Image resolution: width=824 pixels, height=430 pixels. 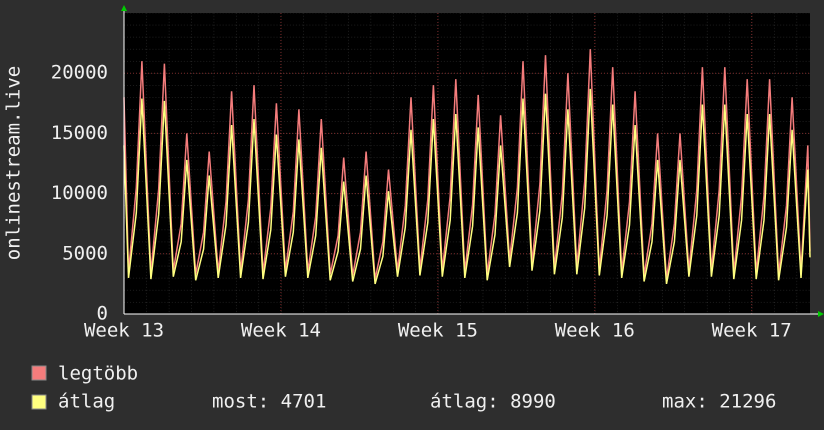 What do you see at coordinates (493, 402) in the screenshot?
I see `stat: átlag: 8990` at bounding box center [493, 402].